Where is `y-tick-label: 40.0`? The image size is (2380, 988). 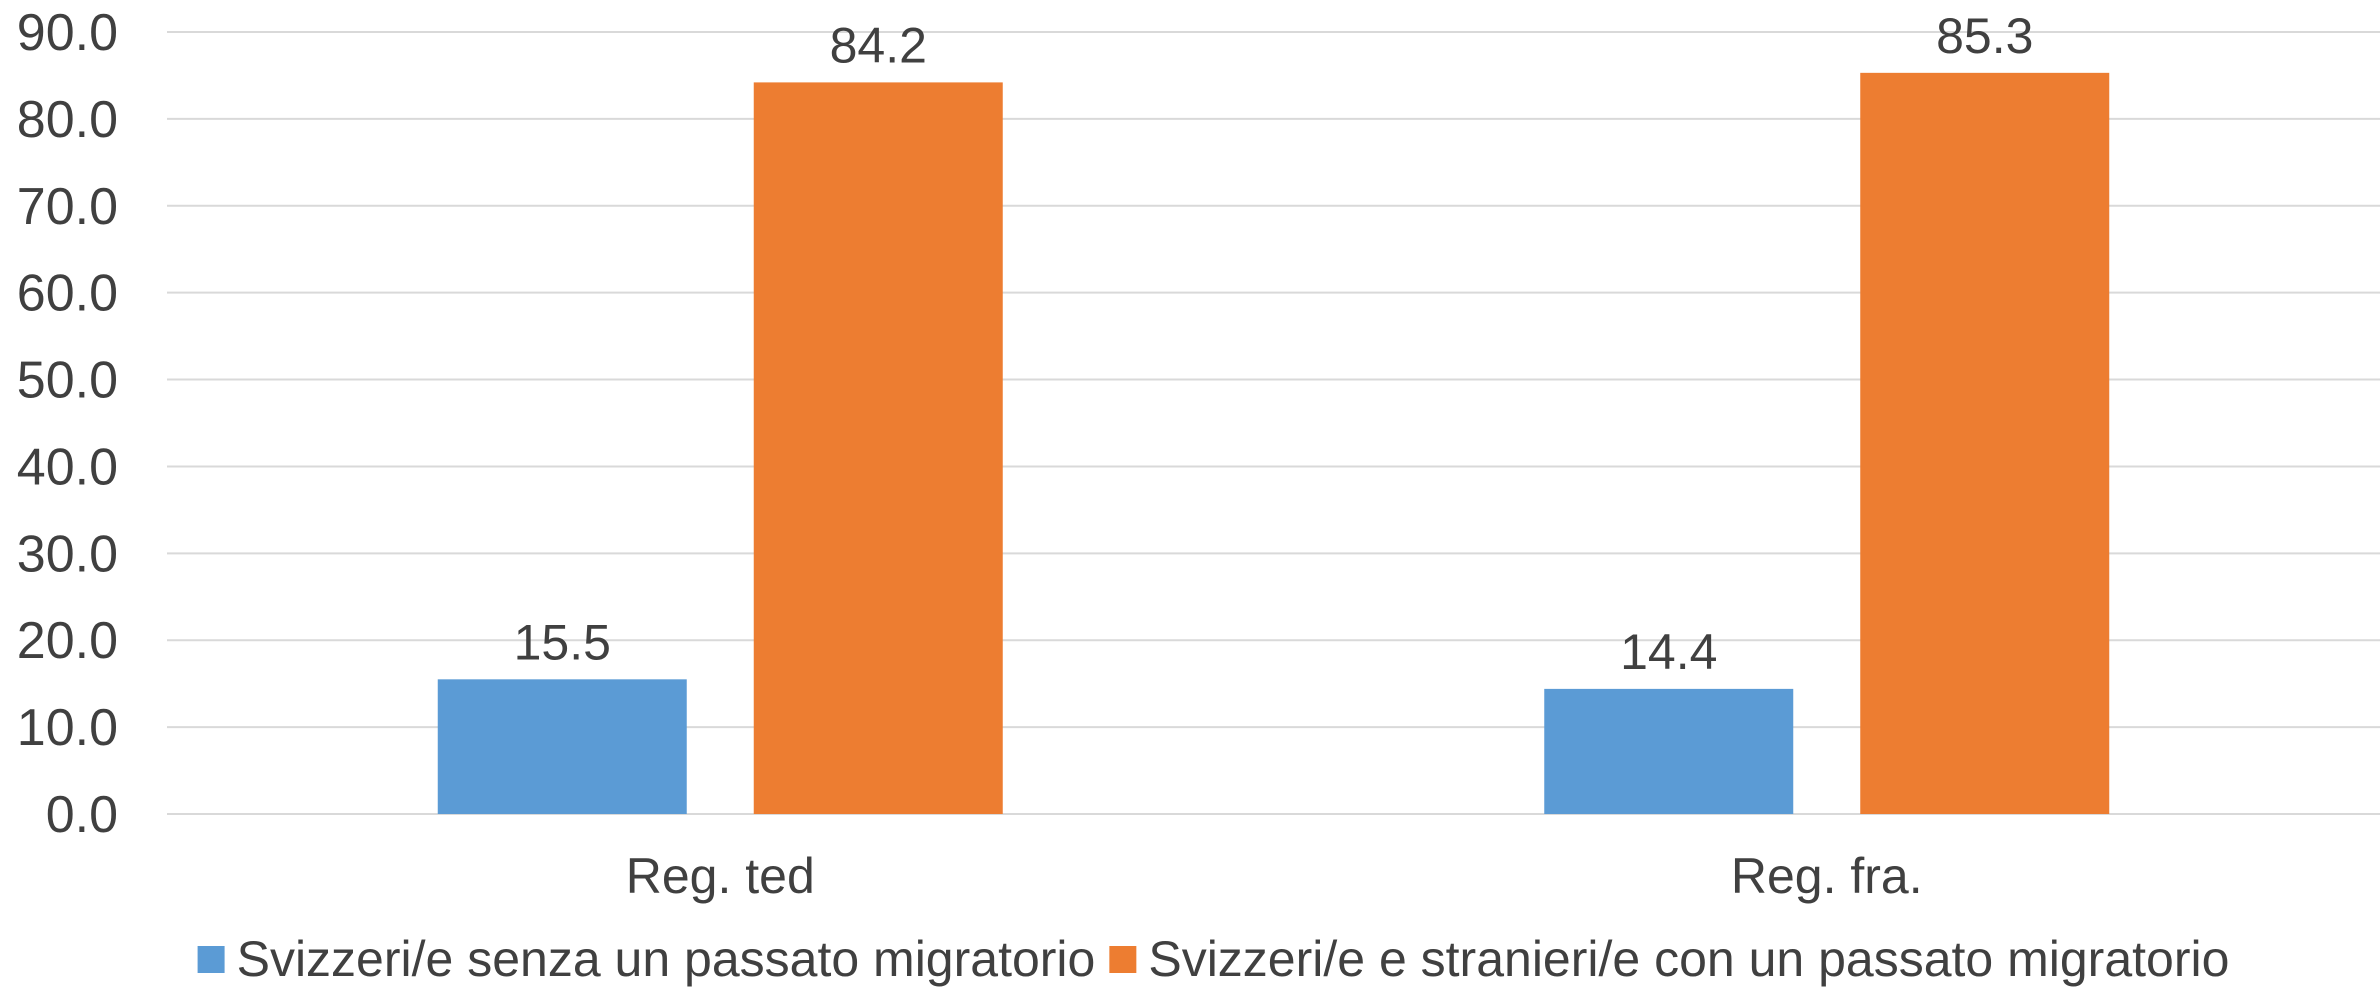 y-tick-label: 40.0 is located at coordinates (67, 467).